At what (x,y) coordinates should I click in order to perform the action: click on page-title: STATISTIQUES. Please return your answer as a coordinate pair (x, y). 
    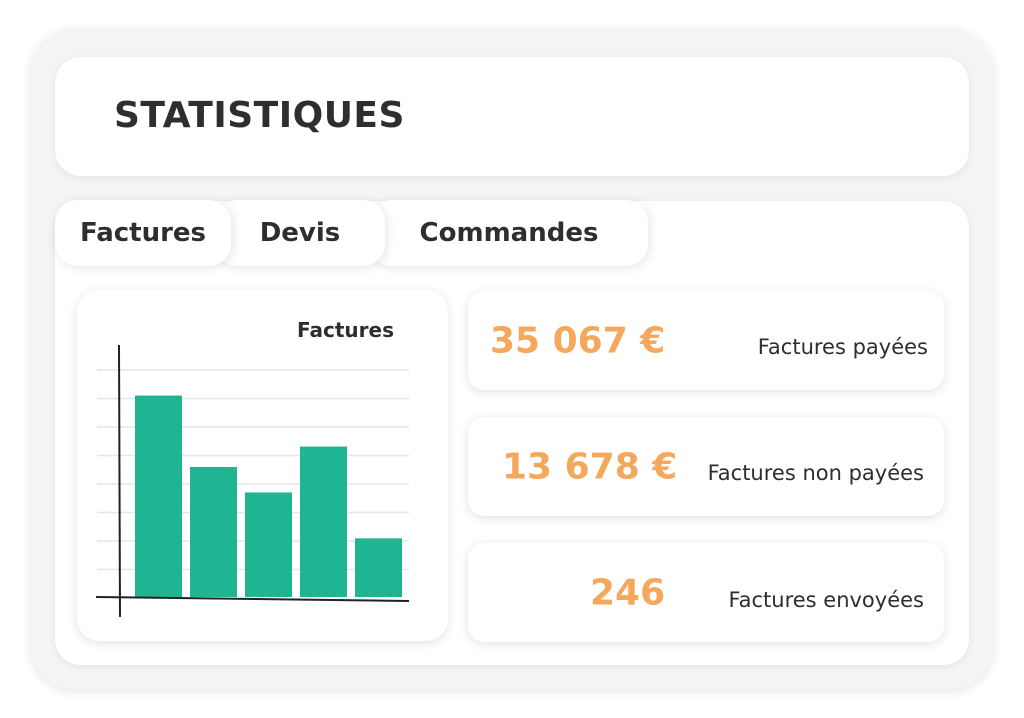
    Looking at the image, I should click on (259, 115).